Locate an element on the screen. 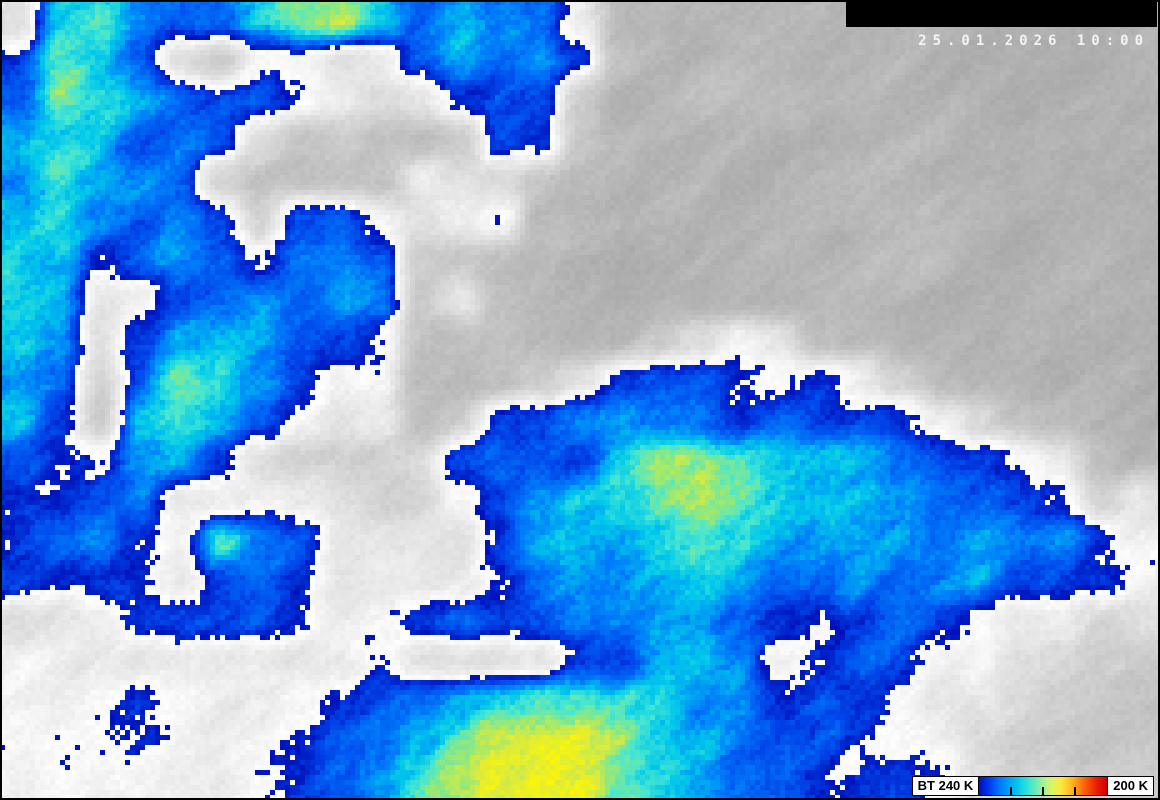 The height and width of the screenshot is (800, 1160). timestamp-overlay: 25.01.2026 10:00 is located at coordinates (1001, 25).